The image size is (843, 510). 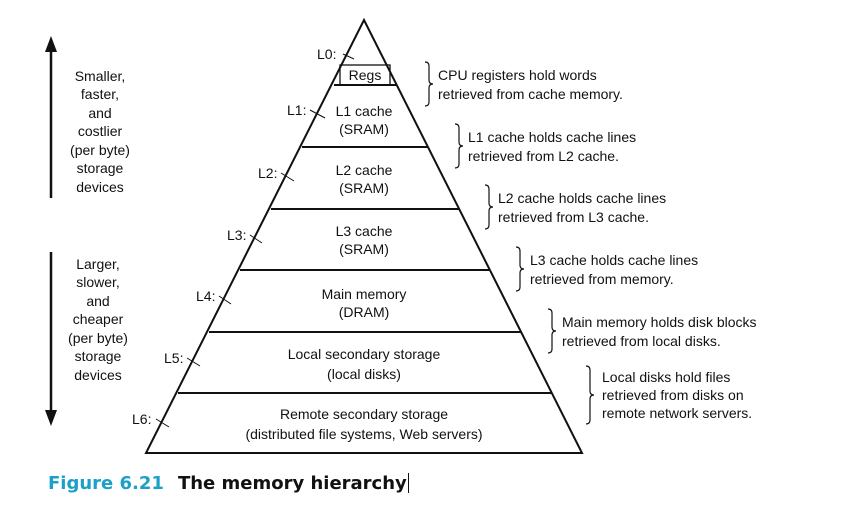 I want to click on svg-text: L4:, so click(x=205, y=296).